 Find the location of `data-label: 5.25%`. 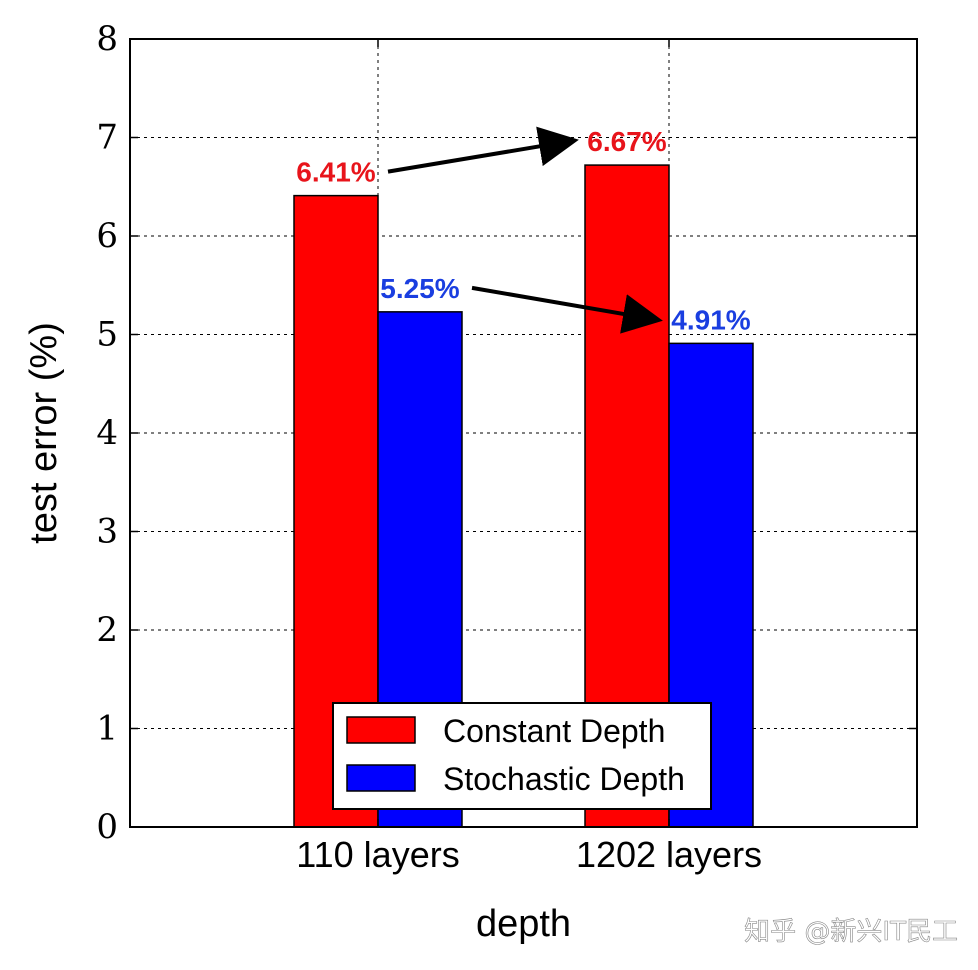

data-label: 5.25% is located at coordinates (419, 288).